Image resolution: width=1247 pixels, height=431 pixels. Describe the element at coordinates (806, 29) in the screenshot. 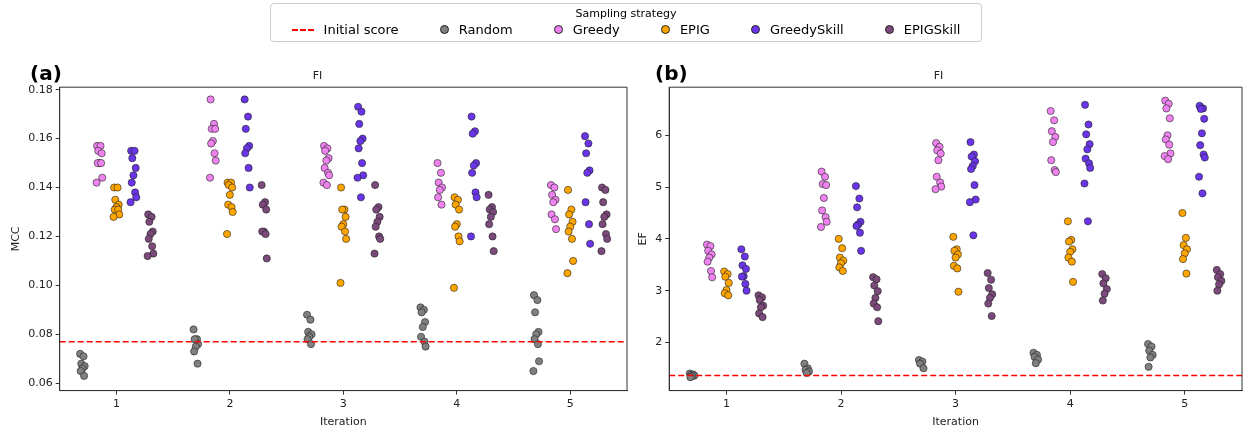

I see `legend-label: GreedySkill` at that location.